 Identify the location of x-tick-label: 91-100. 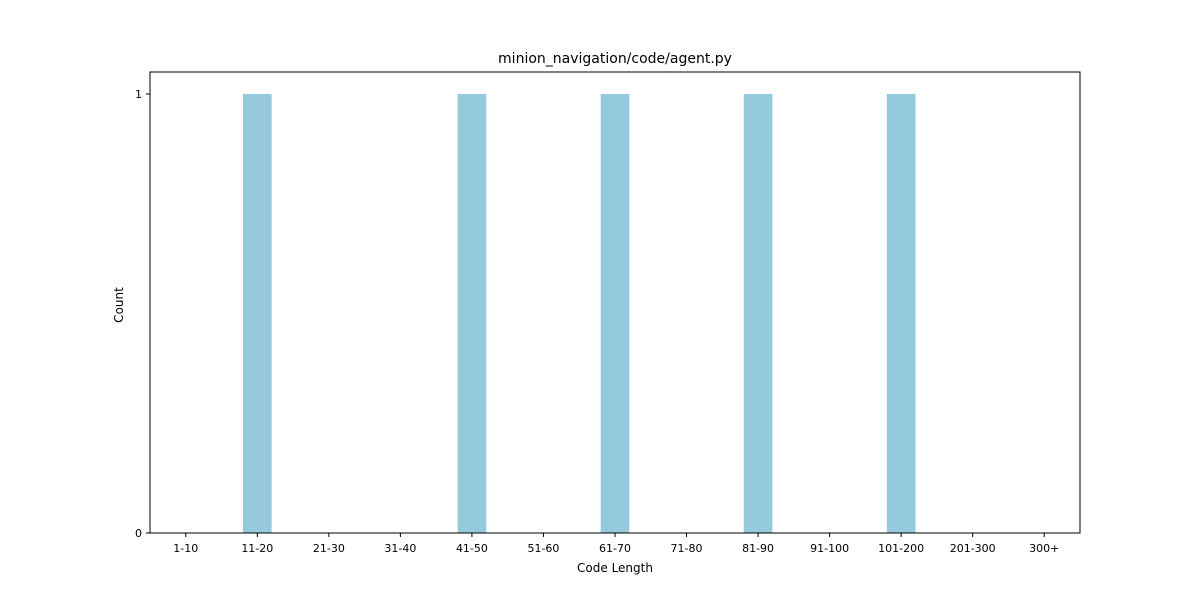
(829, 548).